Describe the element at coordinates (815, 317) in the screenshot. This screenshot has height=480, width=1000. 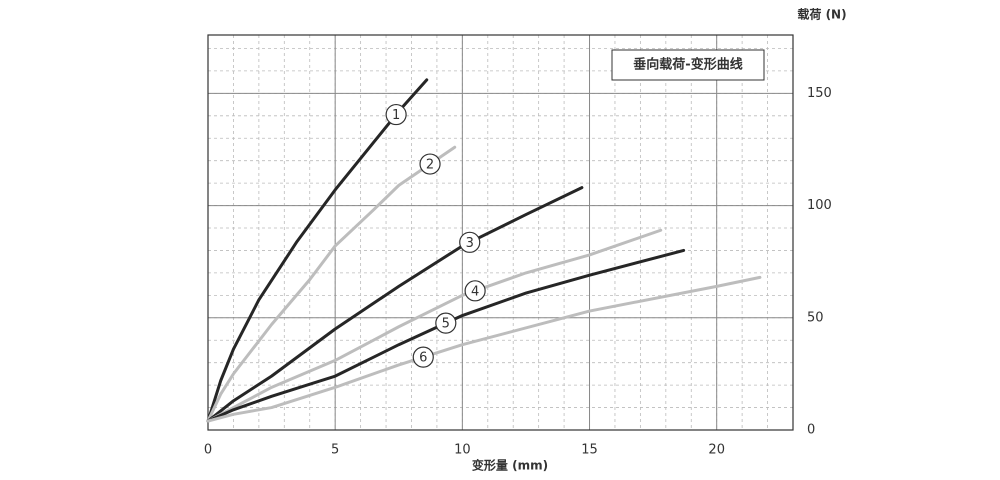
I see `y-tick-label: 50` at that location.